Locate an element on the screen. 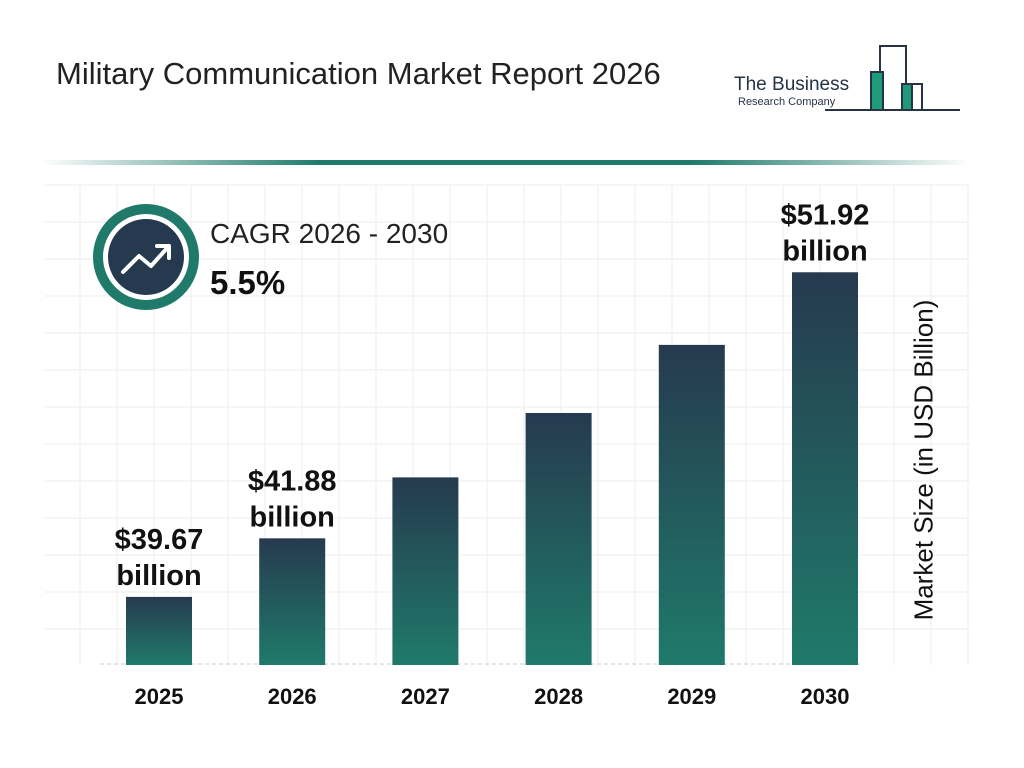 This screenshot has height=768, width=1024. cagr-label: CAGR 2026 - 2030 is located at coordinates (329, 233).